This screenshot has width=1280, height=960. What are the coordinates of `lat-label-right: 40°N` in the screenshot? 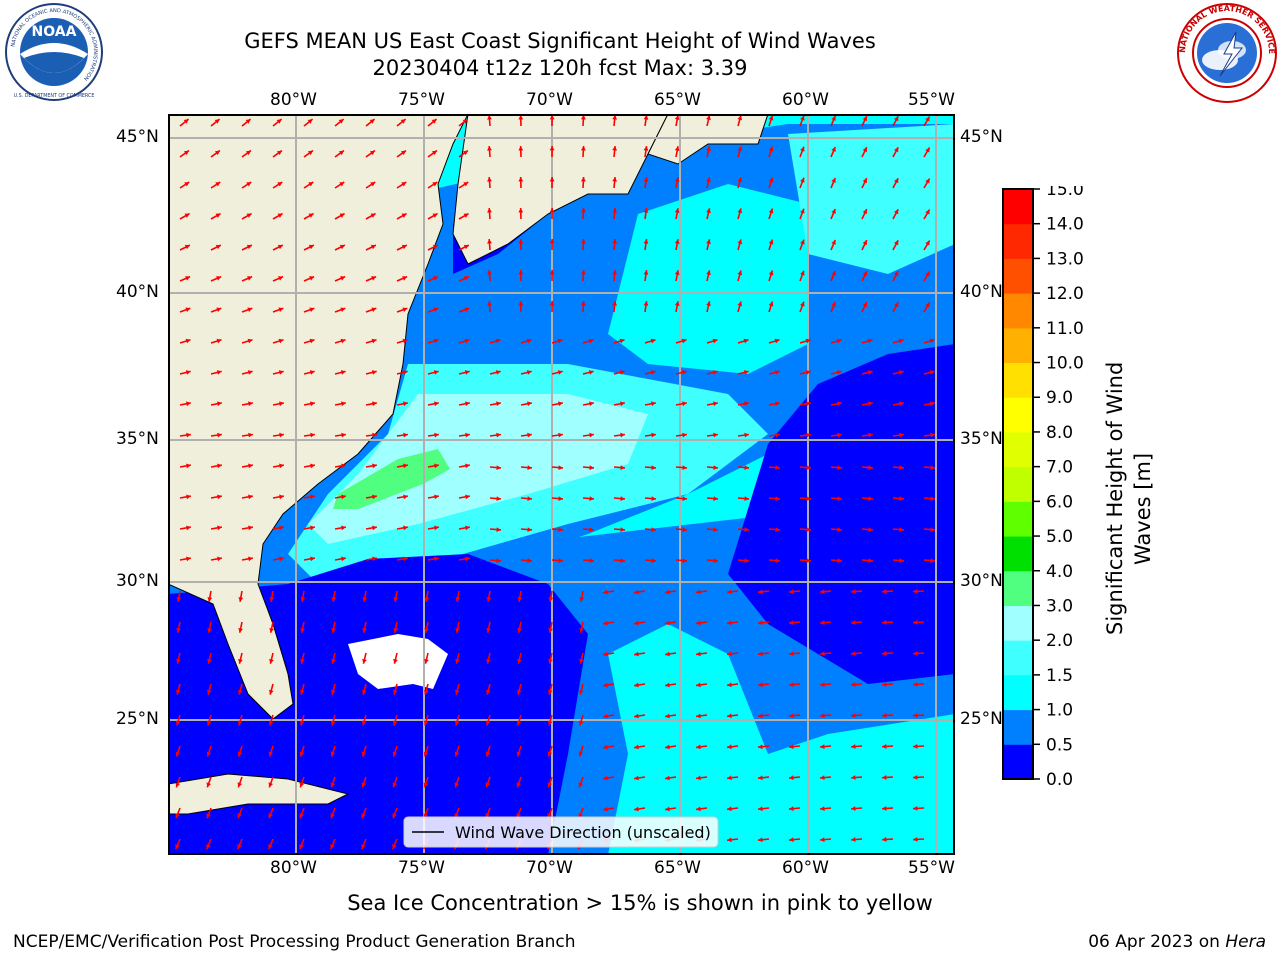 It's located at (981, 292).